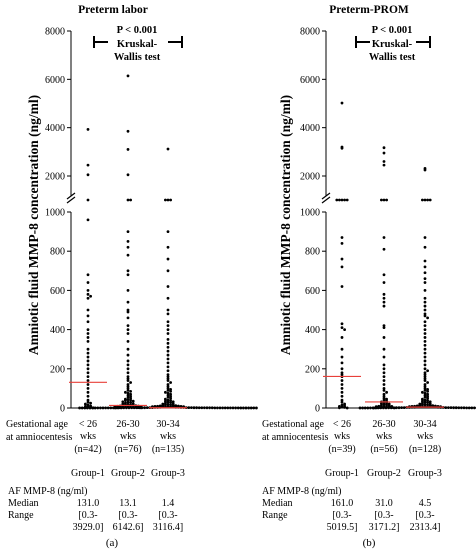 The image size is (476, 550). I want to click on x-category-label: < 26, so click(88, 424).